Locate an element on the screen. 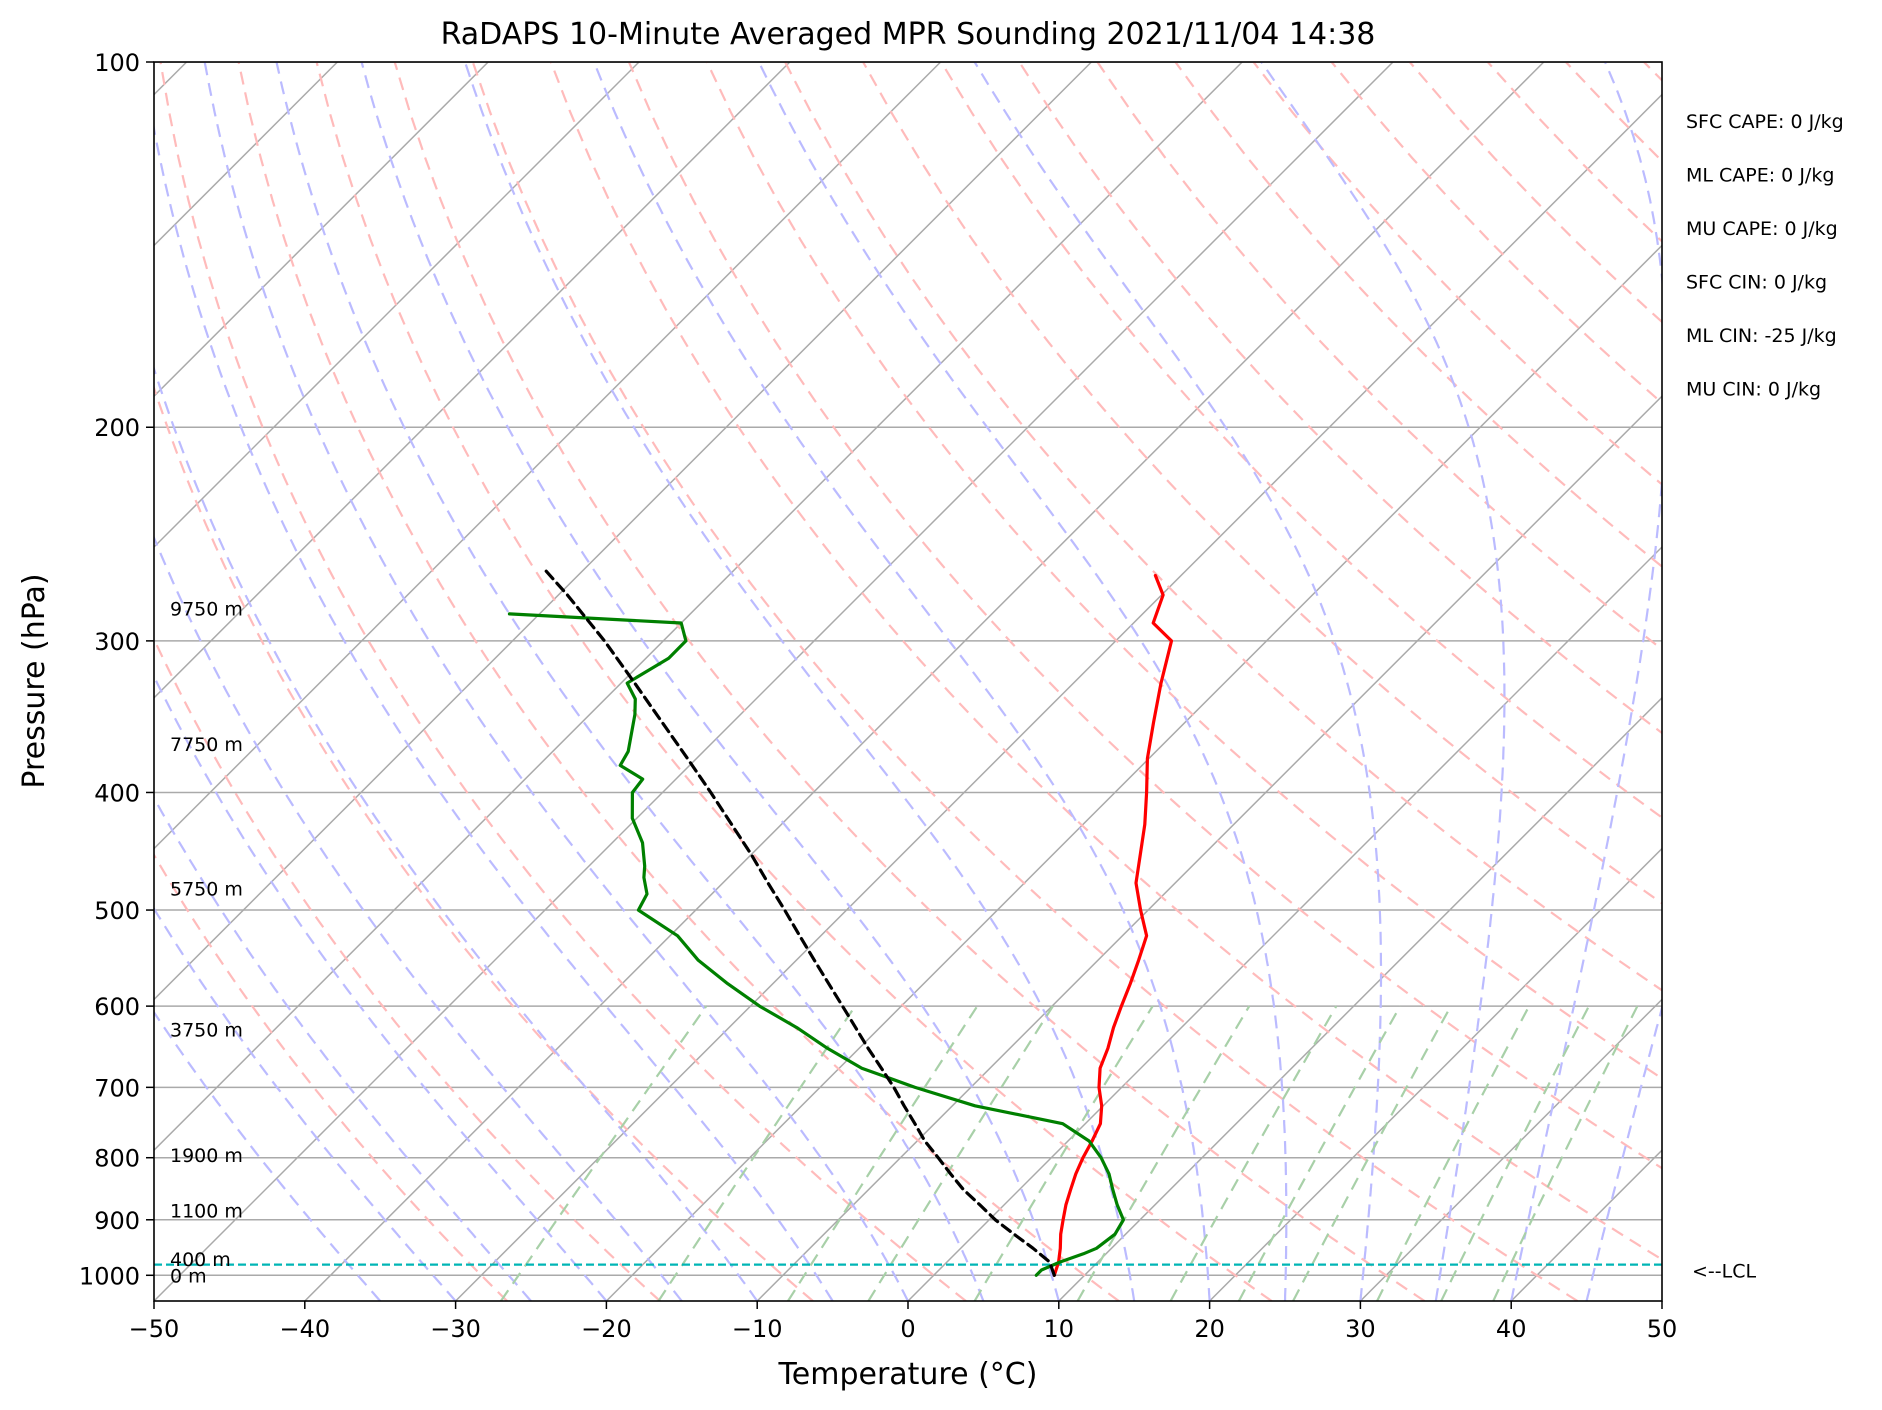 The height and width of the screenshot is (1410, 1882). x-tick-label: 40 is located at coordinates (1511, 1329).